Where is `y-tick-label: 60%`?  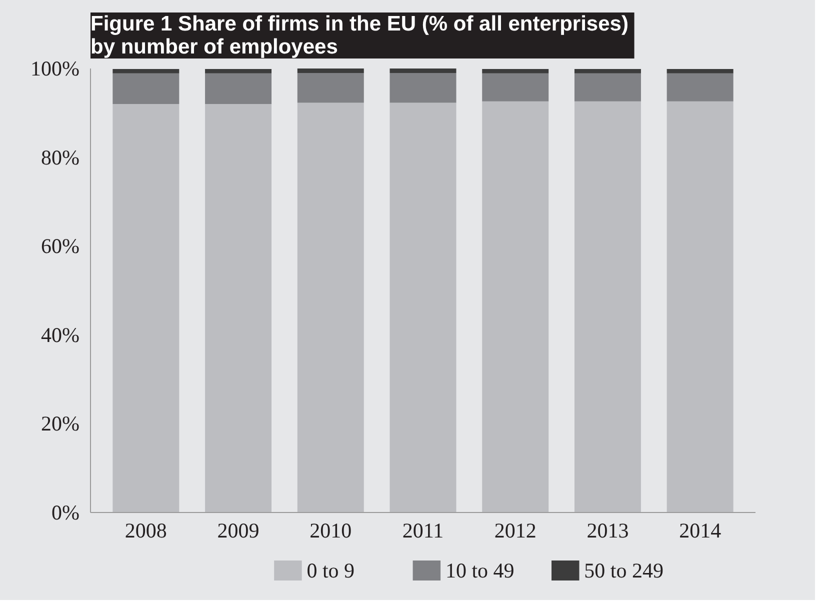
y-tick-label: 60% is located at coordinates (60, 246).